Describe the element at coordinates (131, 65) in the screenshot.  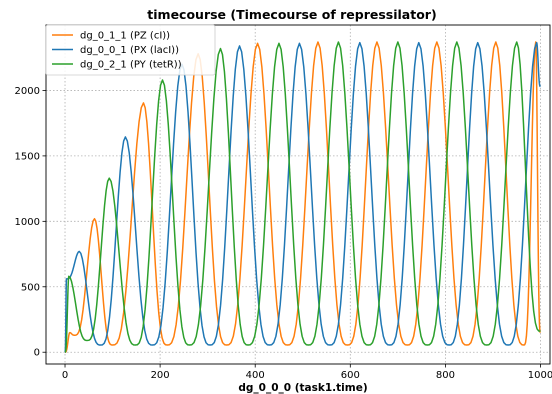
I see `legend-label-2: dg_0_2_1 (PY (tetR))` at that location.